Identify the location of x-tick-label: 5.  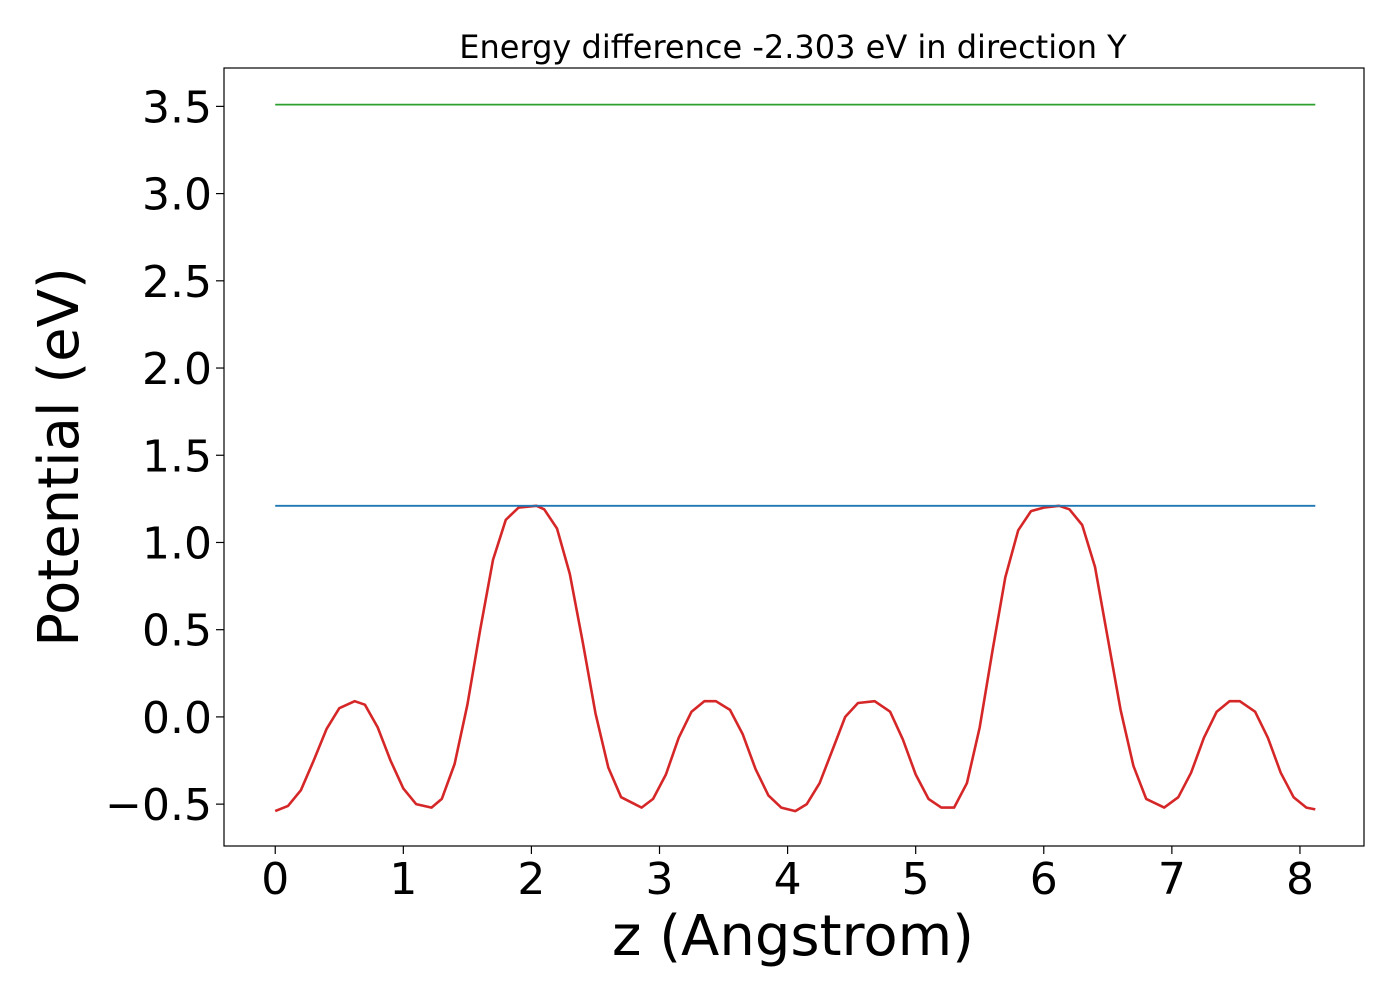
(916, 879).